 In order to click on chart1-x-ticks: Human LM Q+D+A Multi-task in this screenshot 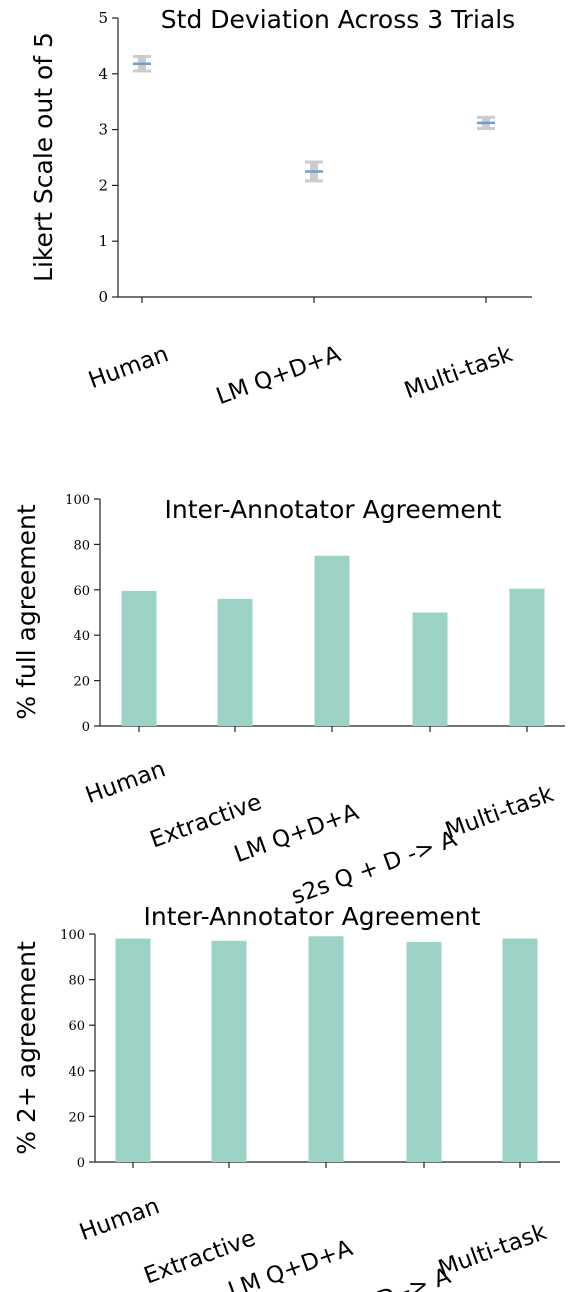, I will do `click(301, 353)`.